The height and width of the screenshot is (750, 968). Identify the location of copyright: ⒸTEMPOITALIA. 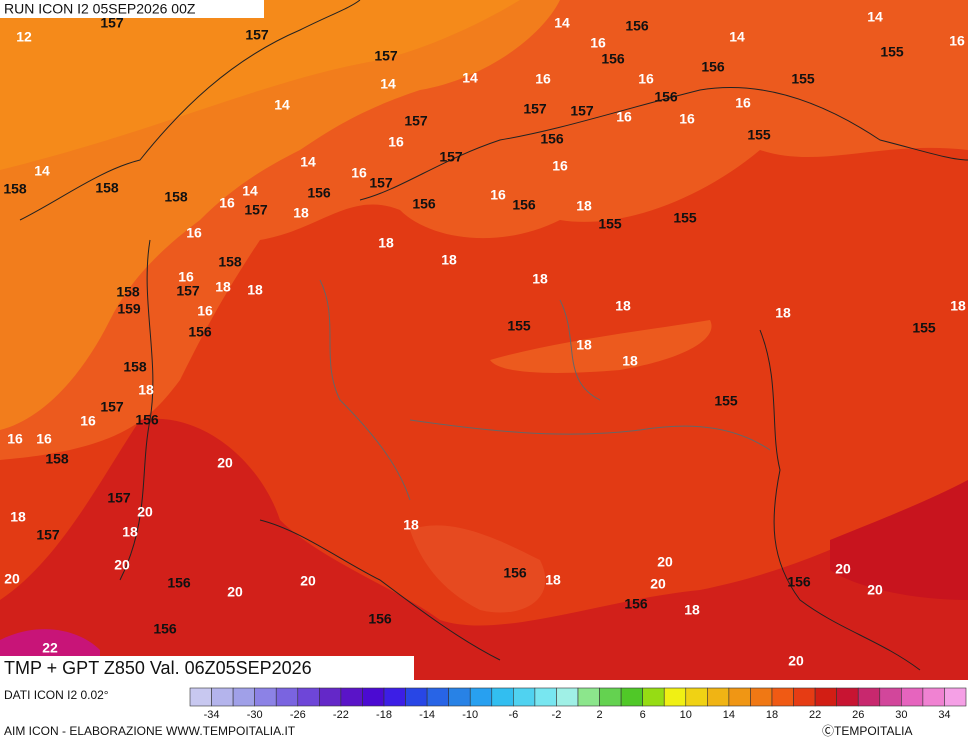
(867, 731).